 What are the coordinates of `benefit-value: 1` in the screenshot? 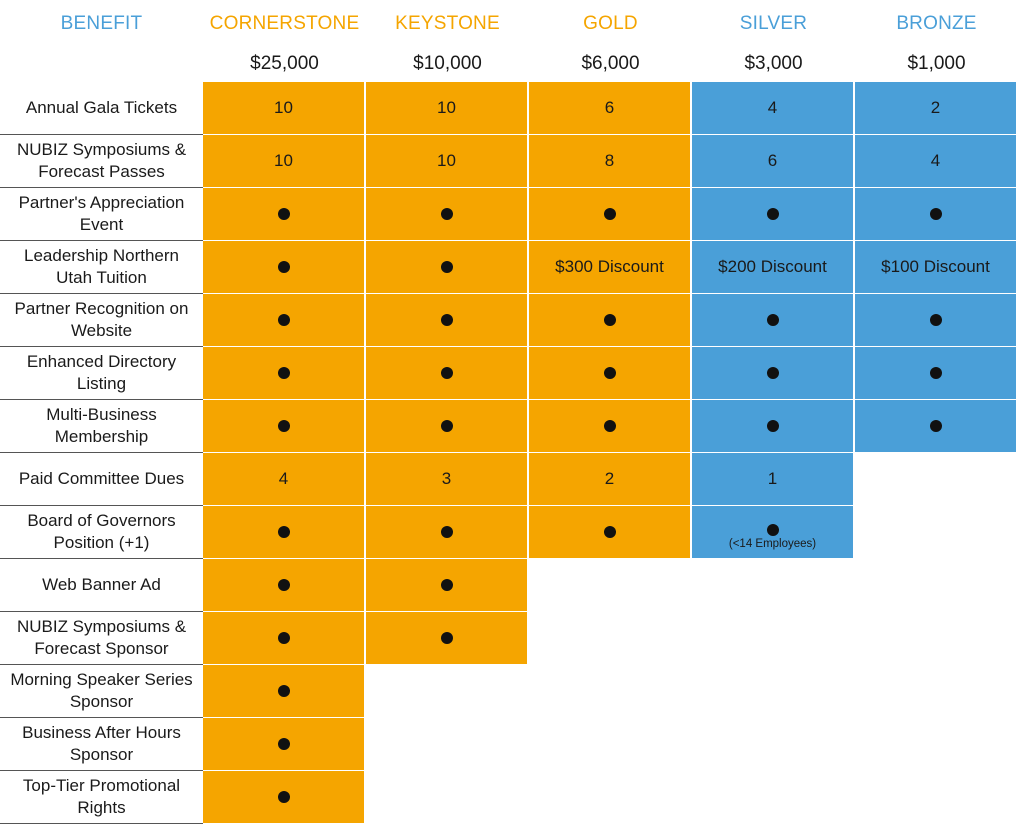 It's located at (772, 478).